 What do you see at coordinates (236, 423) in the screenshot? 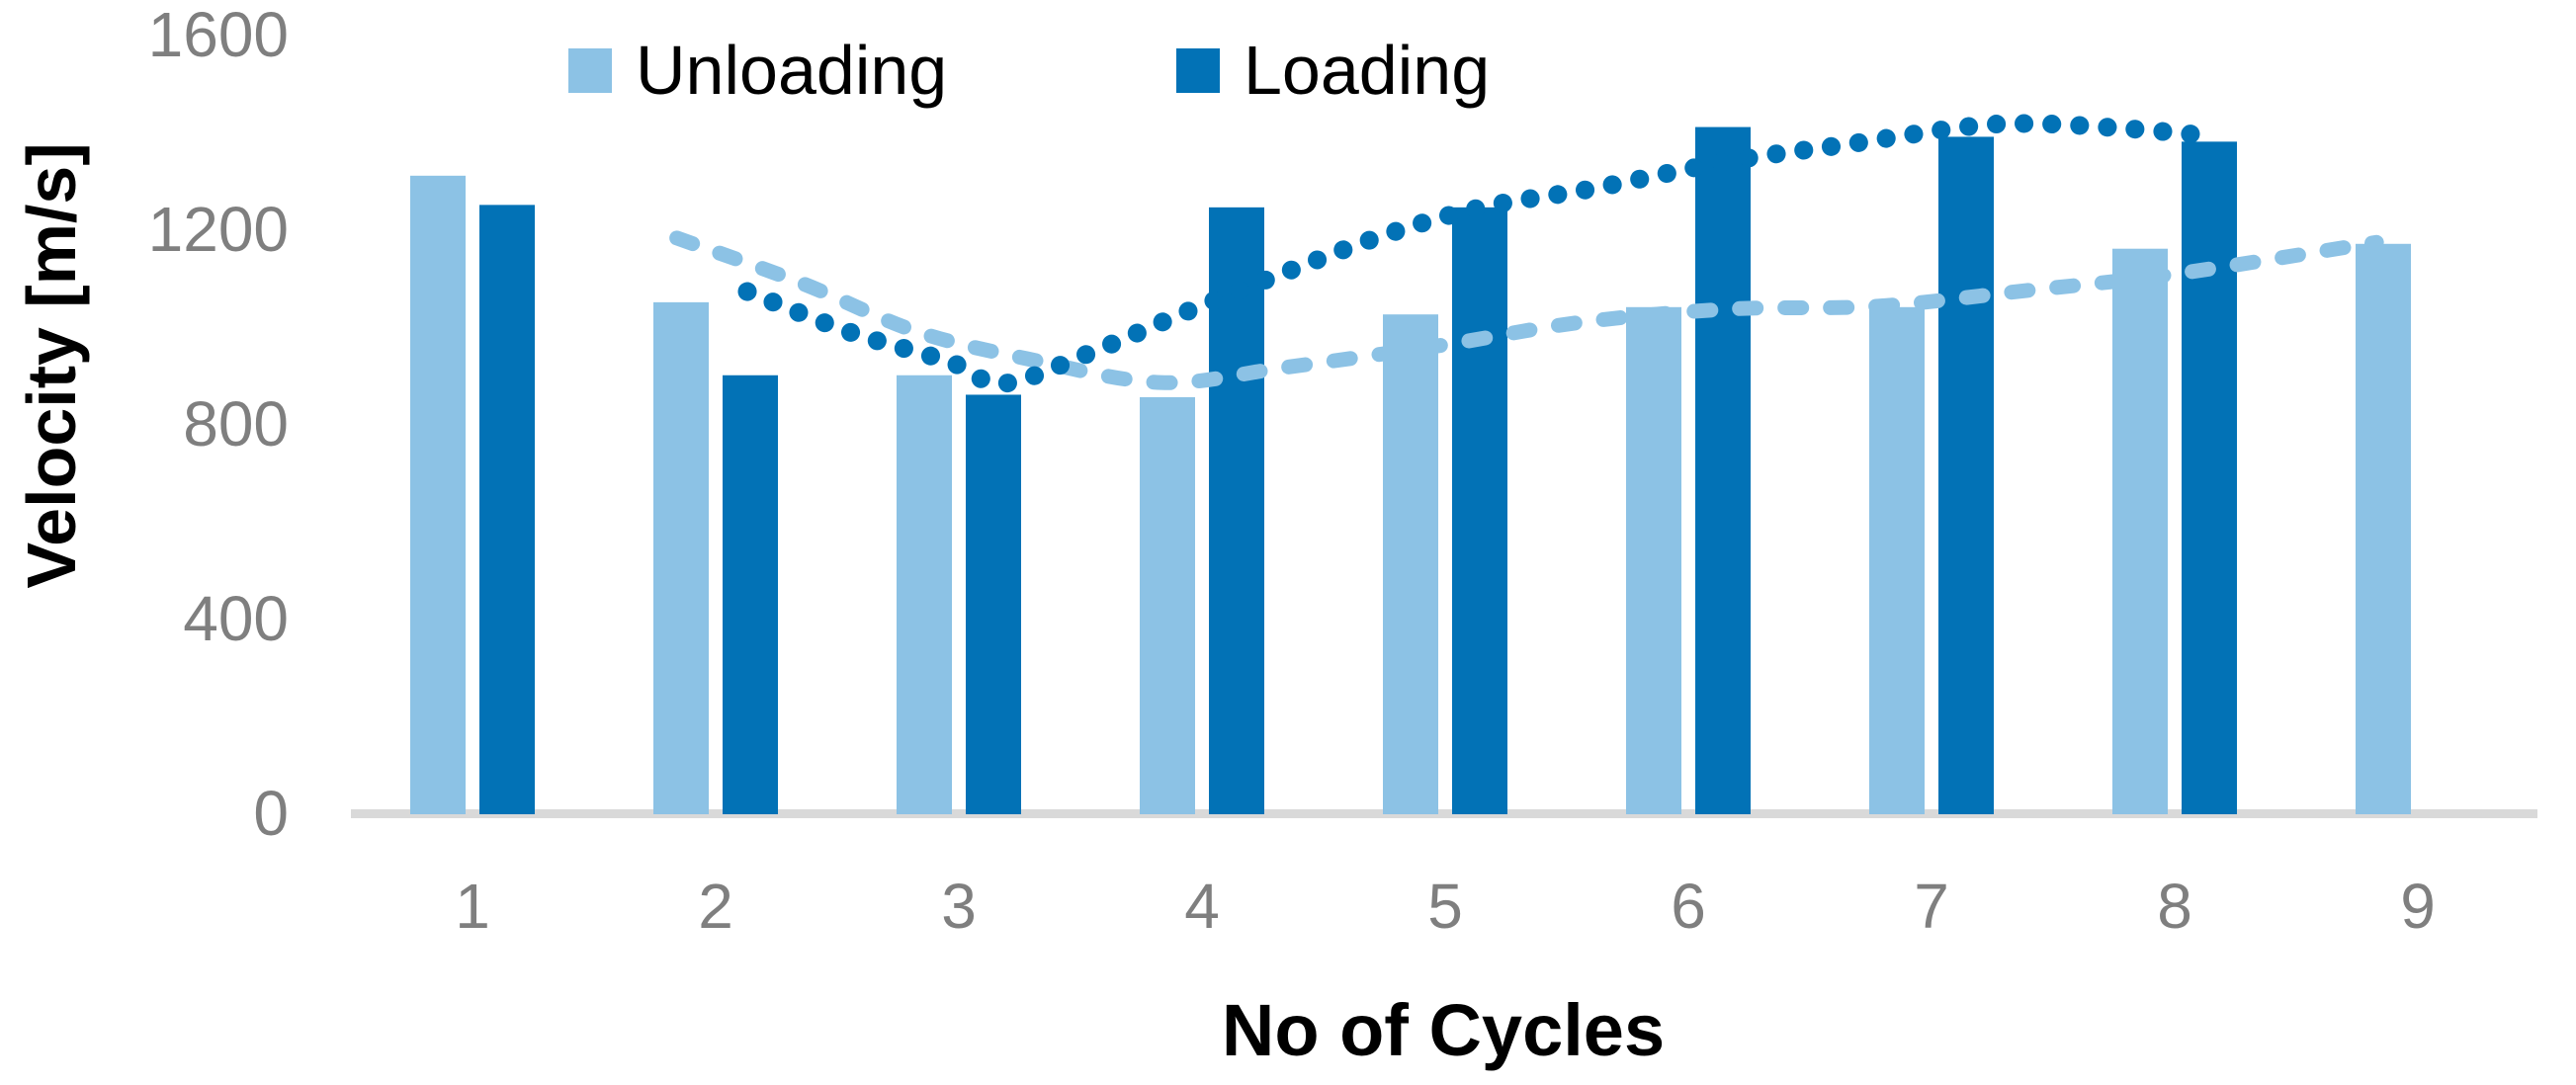
I see `y-tick-label-800: 800` at bounding box center [236, 423].